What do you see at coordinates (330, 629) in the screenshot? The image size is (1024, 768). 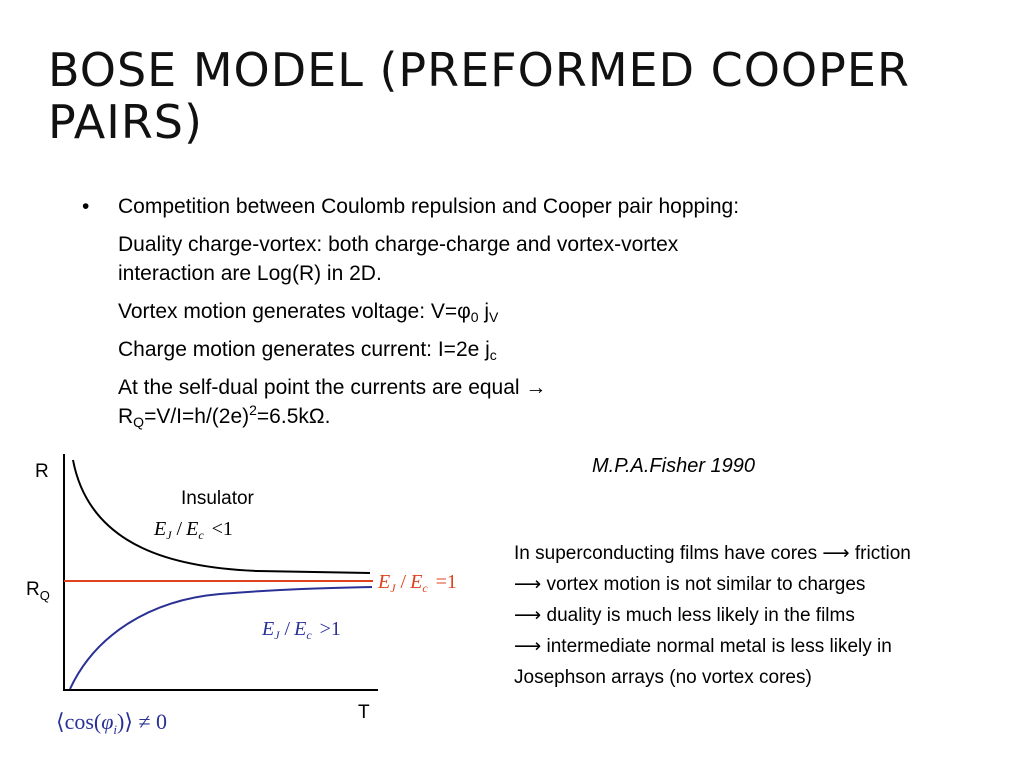 I see `ratio-super-rel: >1` at bounding box center [330, 629].